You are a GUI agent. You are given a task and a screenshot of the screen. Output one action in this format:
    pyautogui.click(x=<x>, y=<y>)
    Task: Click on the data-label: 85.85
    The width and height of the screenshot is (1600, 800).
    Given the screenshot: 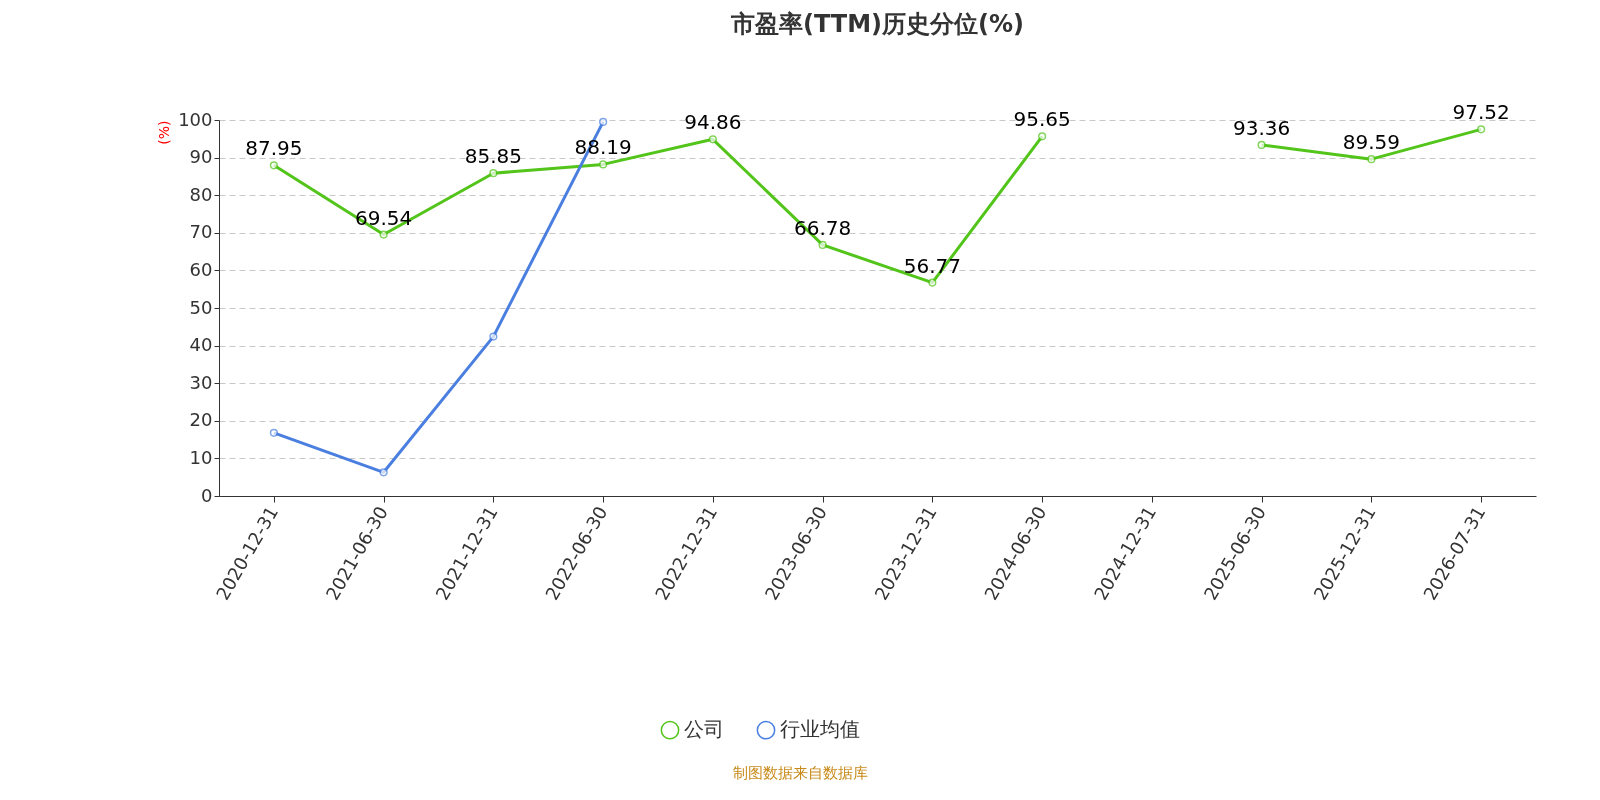 What is the action you would take?
    pyautogui.click(x=493, y=156)
    